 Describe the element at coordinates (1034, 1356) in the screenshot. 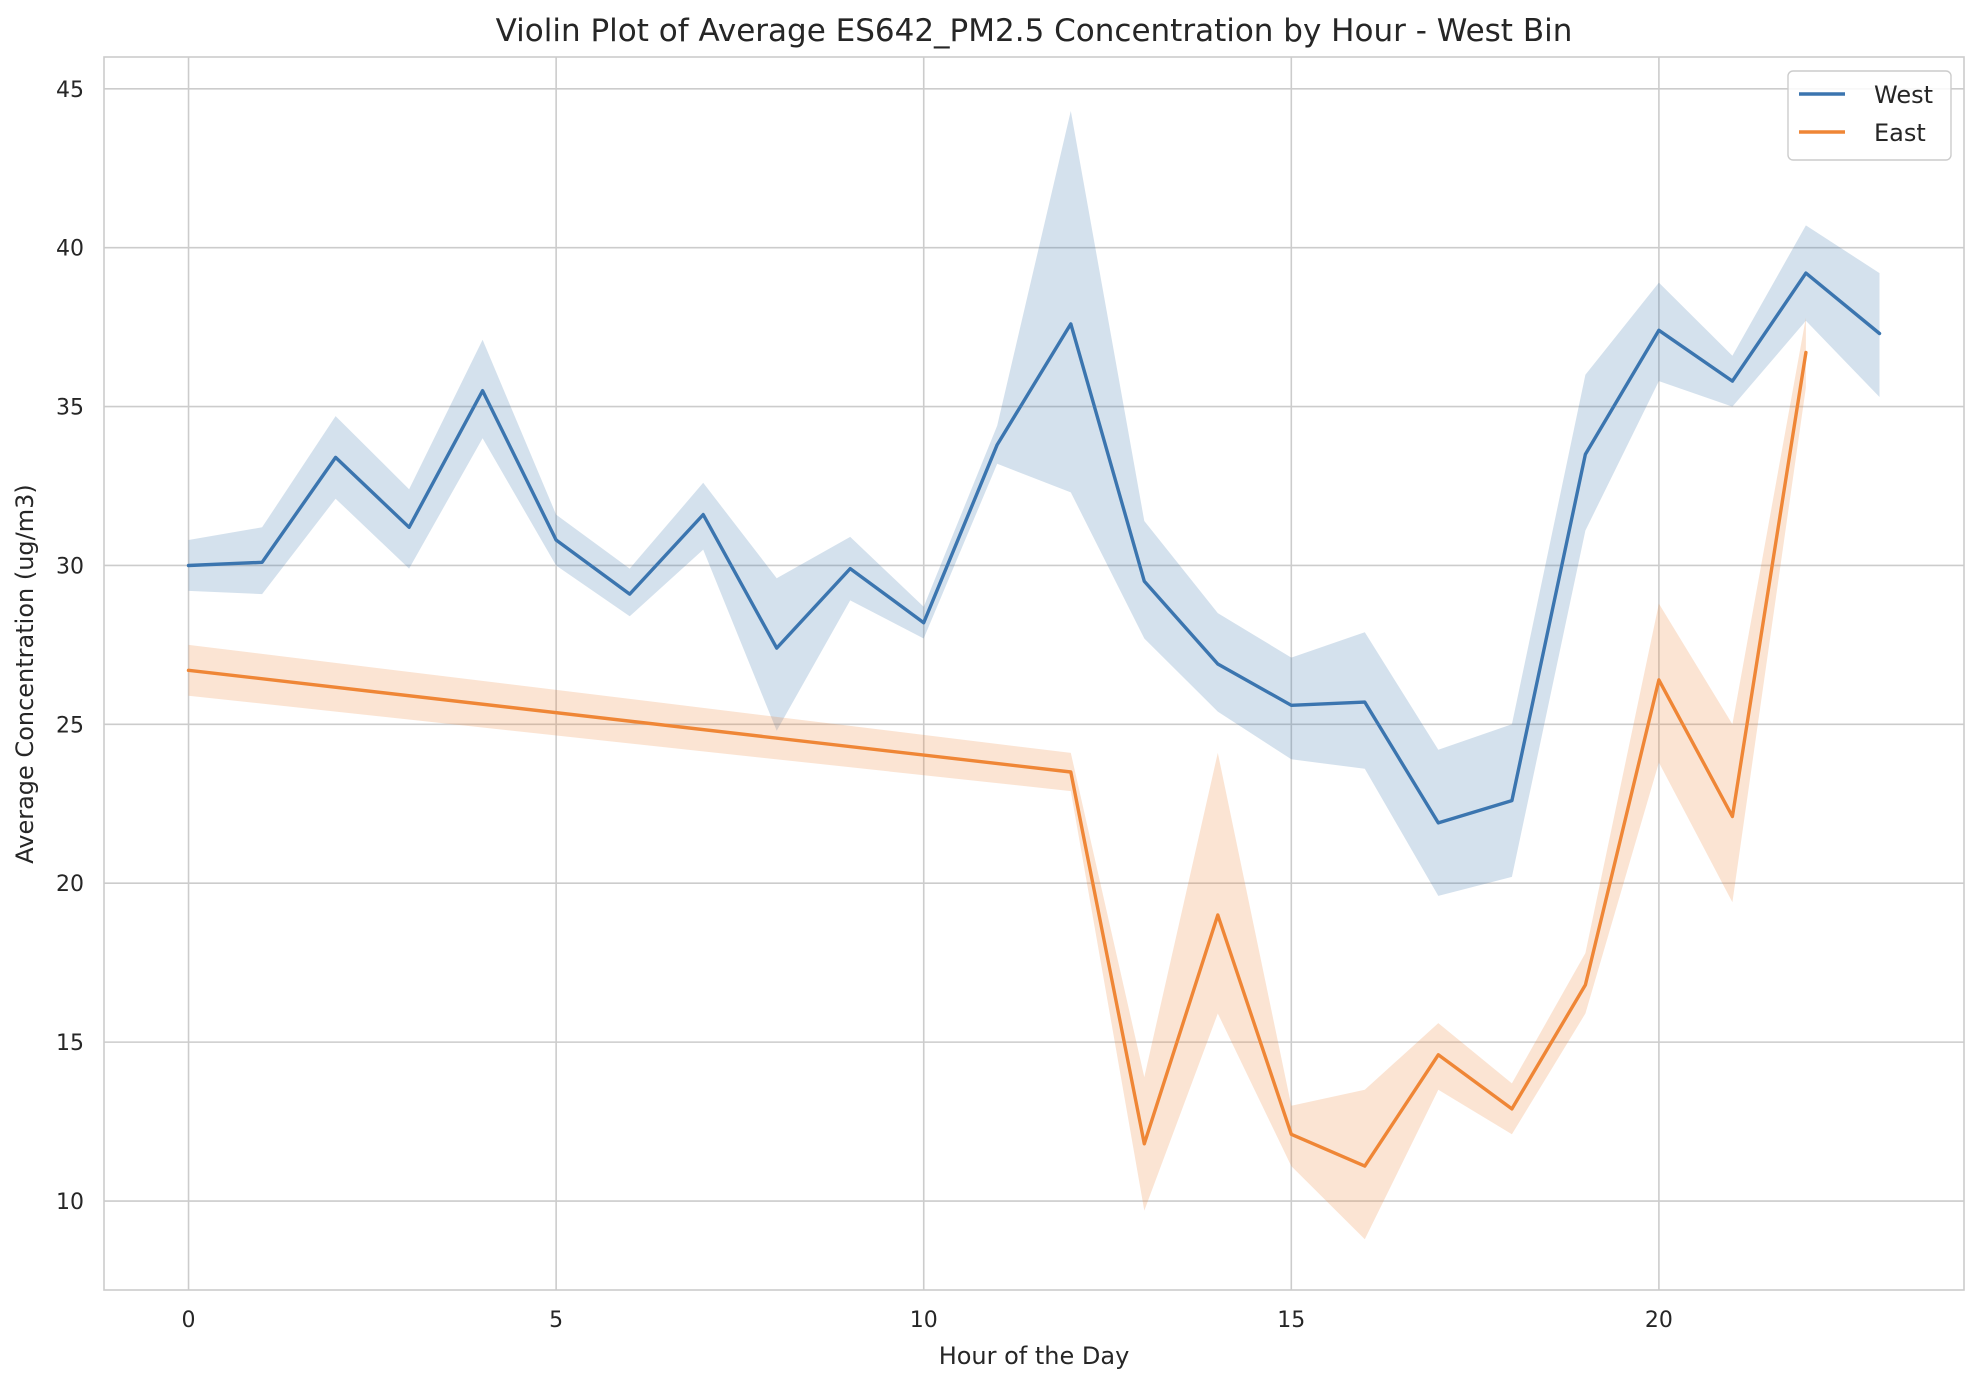

I see `x-axis-label: Hour of the Day` at that location.